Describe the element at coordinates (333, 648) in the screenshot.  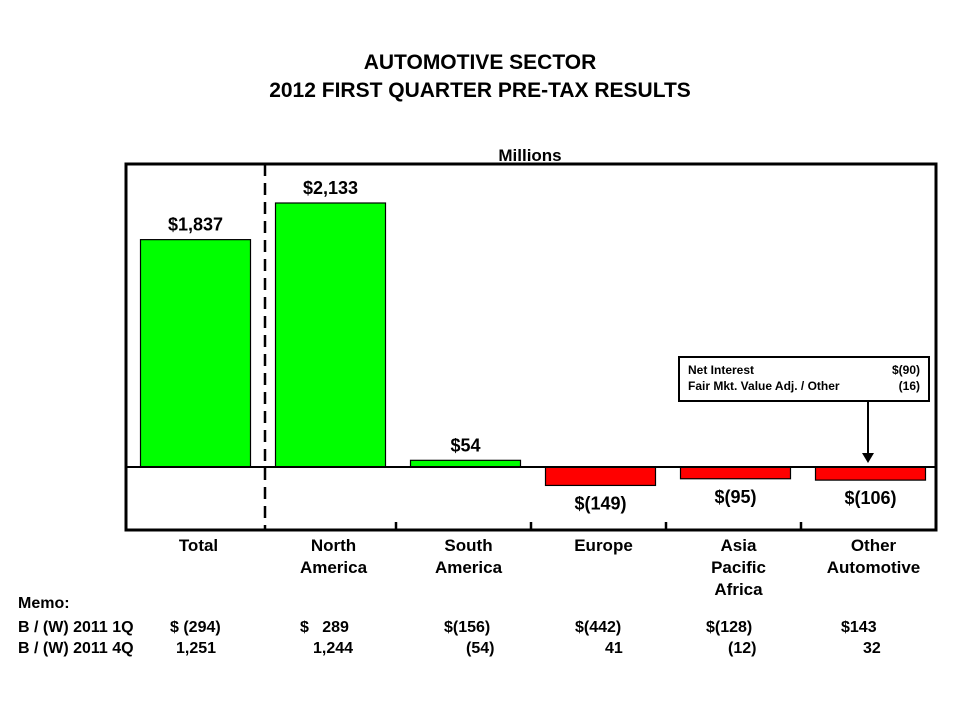
I see `memo-value: 1,244` at that location.